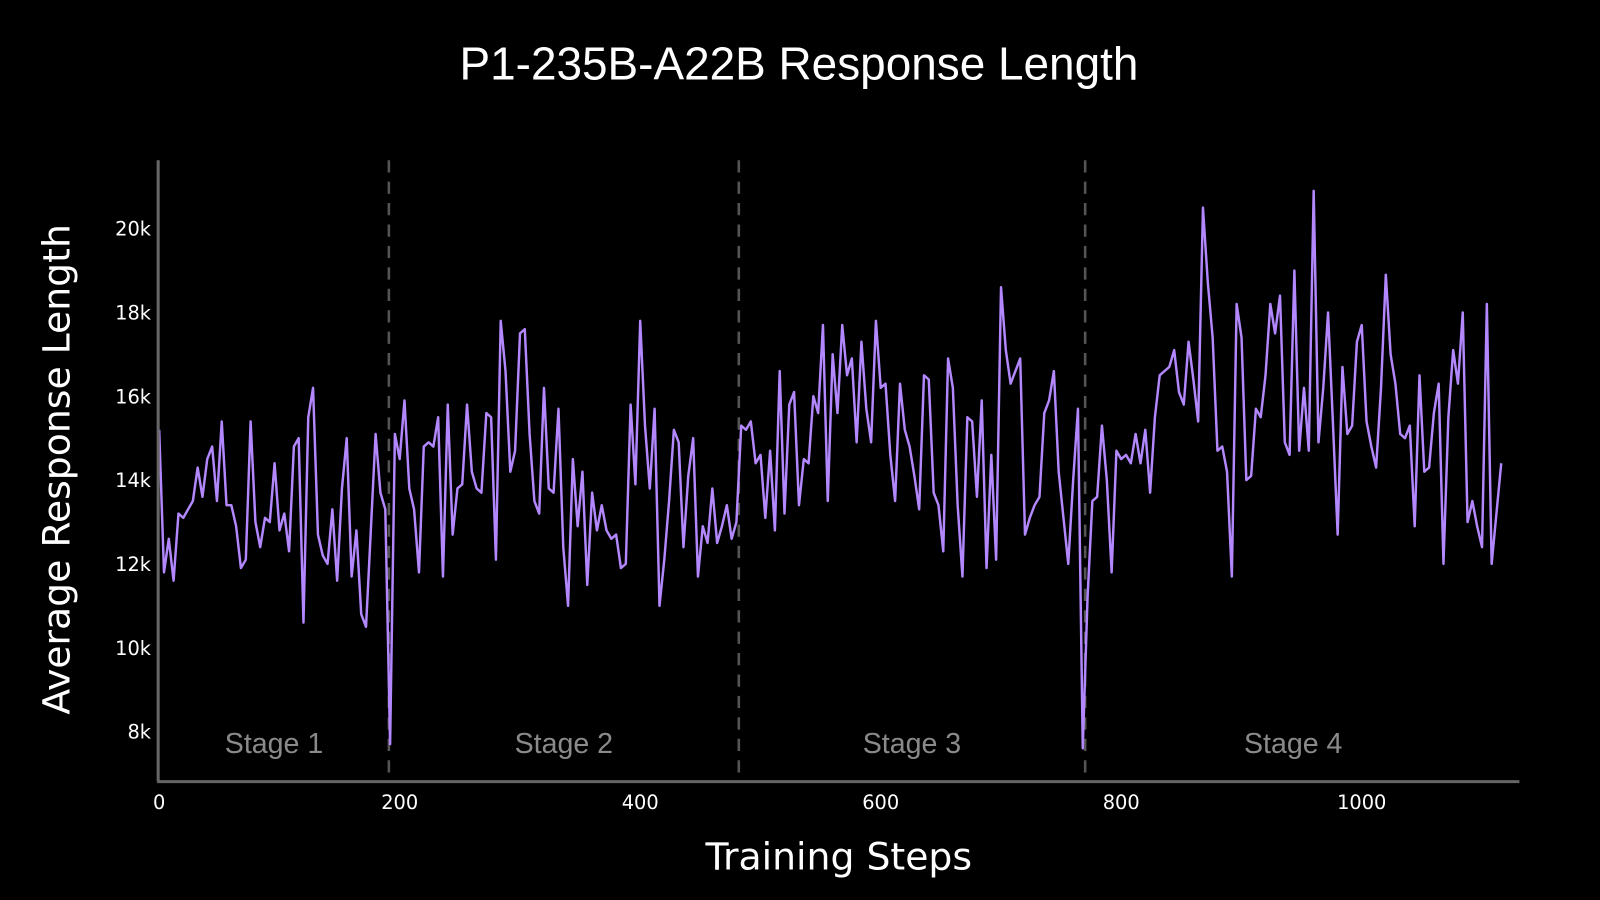 Image resolution: width=1600 pixels, height=900 pixels. I want to click on y-ticks: 8k 10k 12k 14k 16k 18k 20k, so click(133, 481).